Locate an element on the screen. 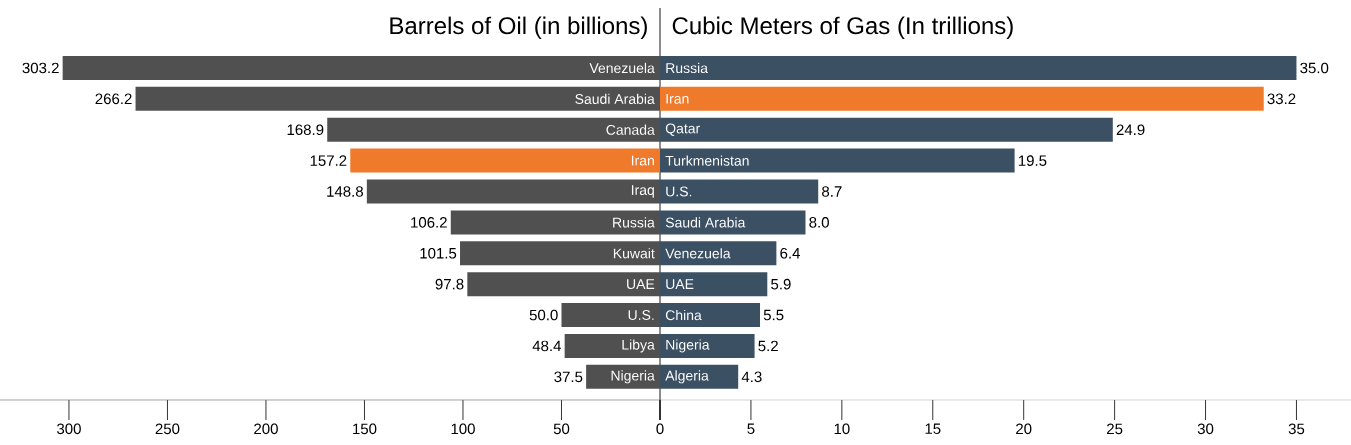  data-label: 48.4 is located at coordinates (546, 346).